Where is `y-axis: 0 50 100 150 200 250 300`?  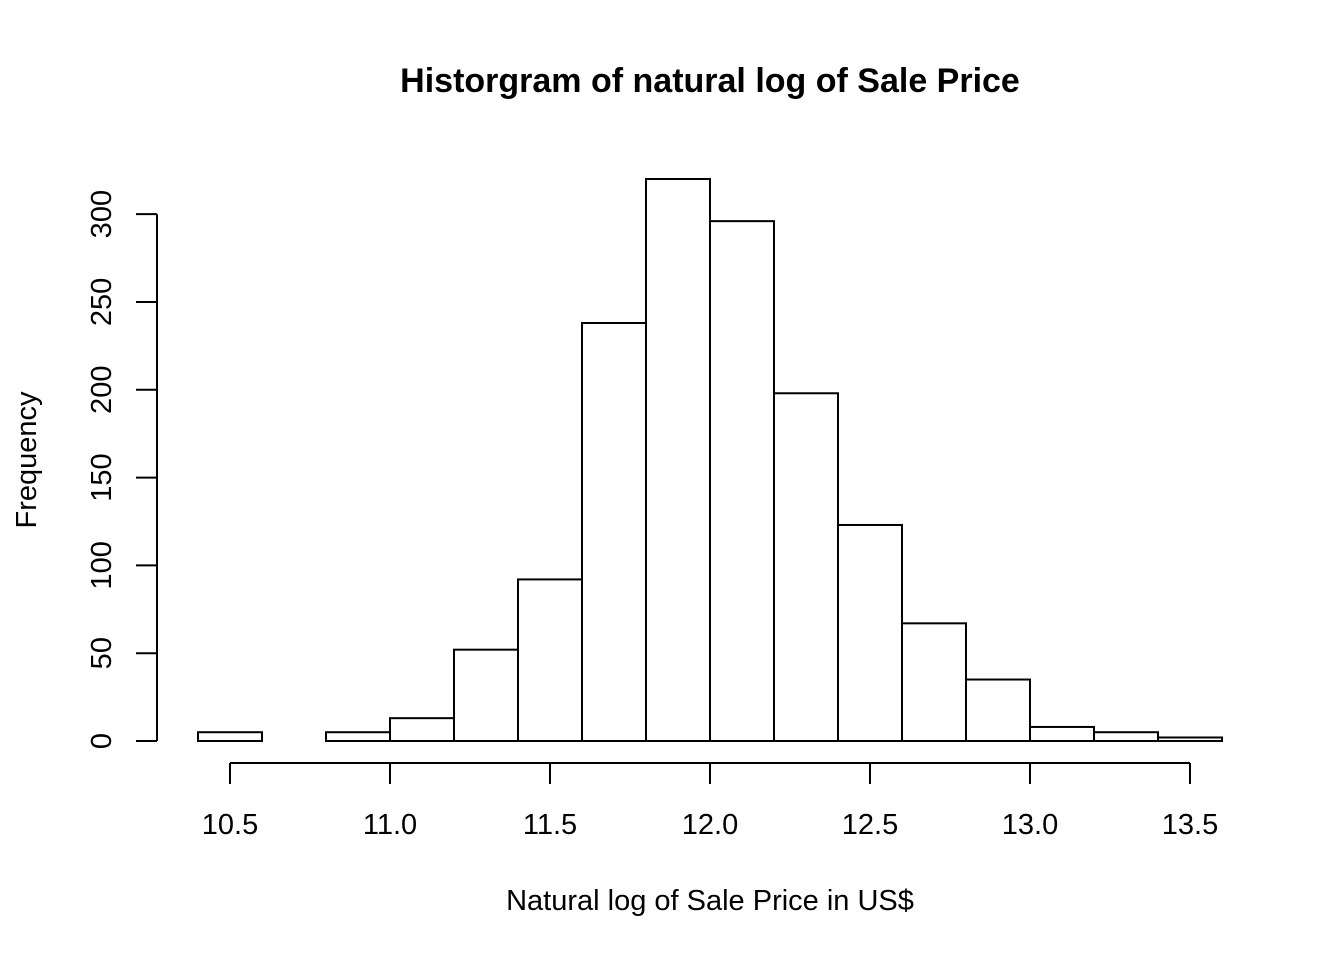 y-axis: 0 50 100 150 200 250 300 is located at coordinates (122, 469).